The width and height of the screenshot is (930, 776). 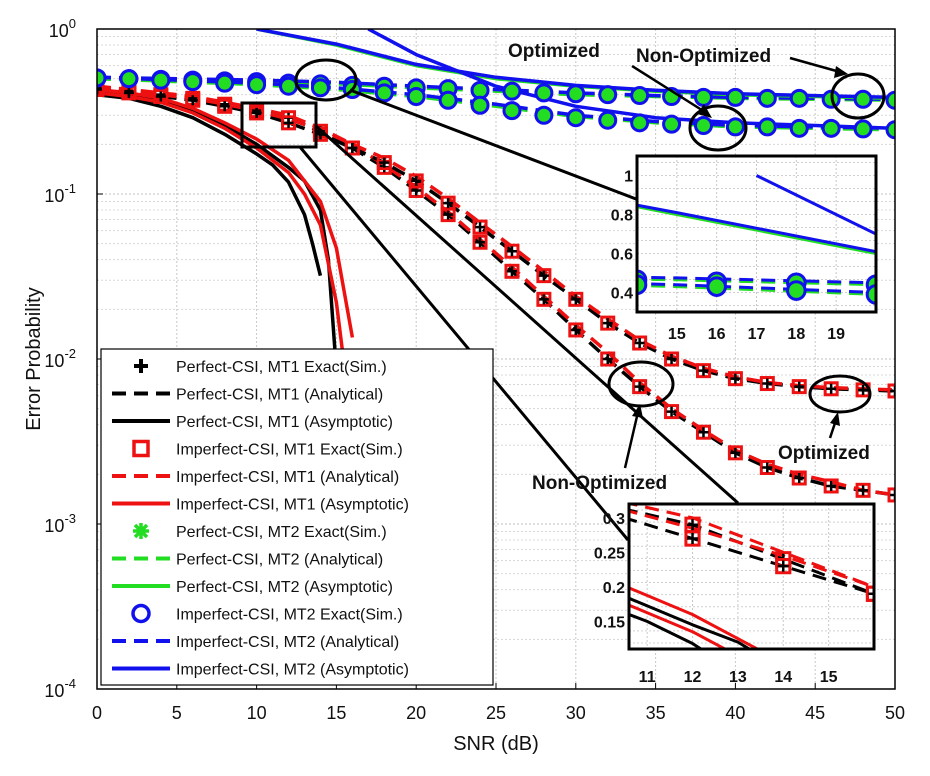 What do you see at coordinates (718, 128) in the screenshot?
I see `optimized-ellipse-top` at bounding box center [718, 128].